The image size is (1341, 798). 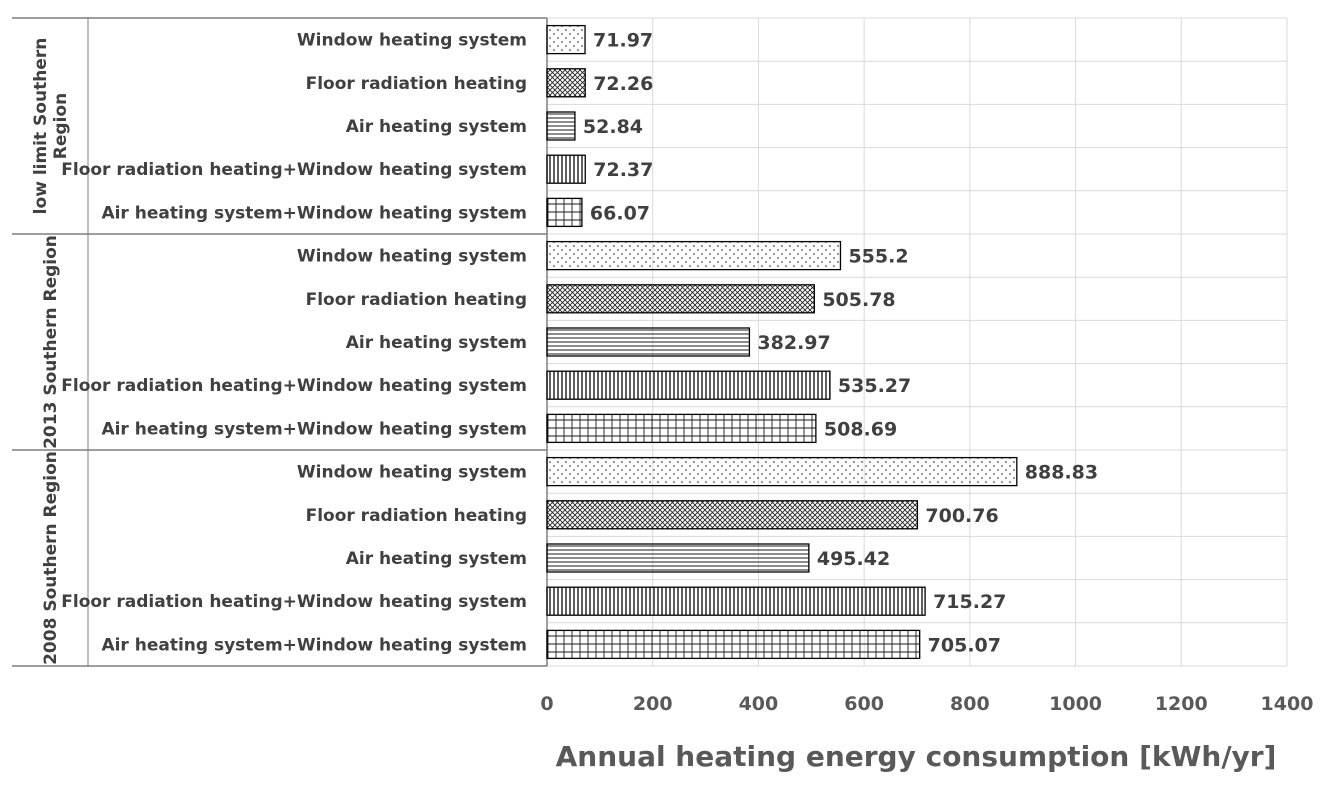 I want to click on x-tick-label: 600, so click(x=864, y=704).